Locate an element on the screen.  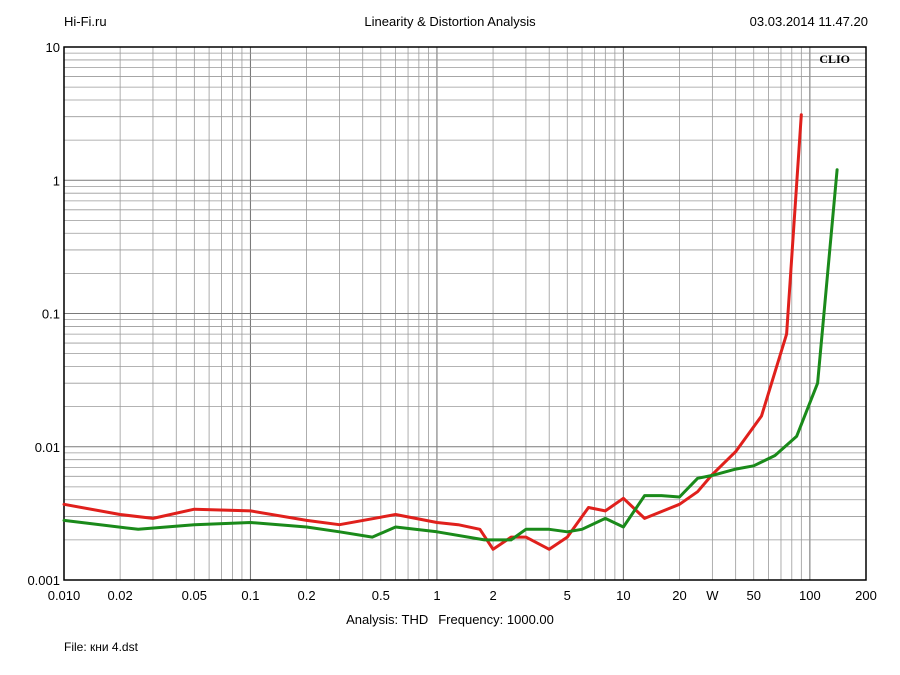
x-tick-label: 1 is located at coordinates (436, 594).